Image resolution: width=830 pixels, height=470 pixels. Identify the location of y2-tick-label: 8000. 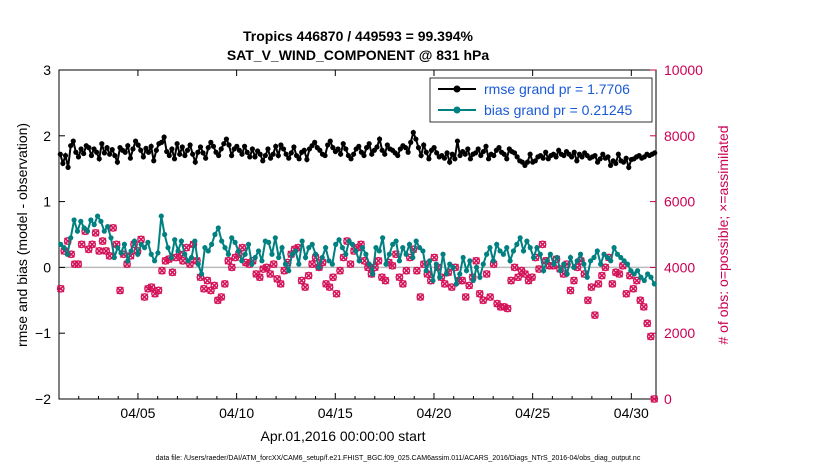
(679, 136).